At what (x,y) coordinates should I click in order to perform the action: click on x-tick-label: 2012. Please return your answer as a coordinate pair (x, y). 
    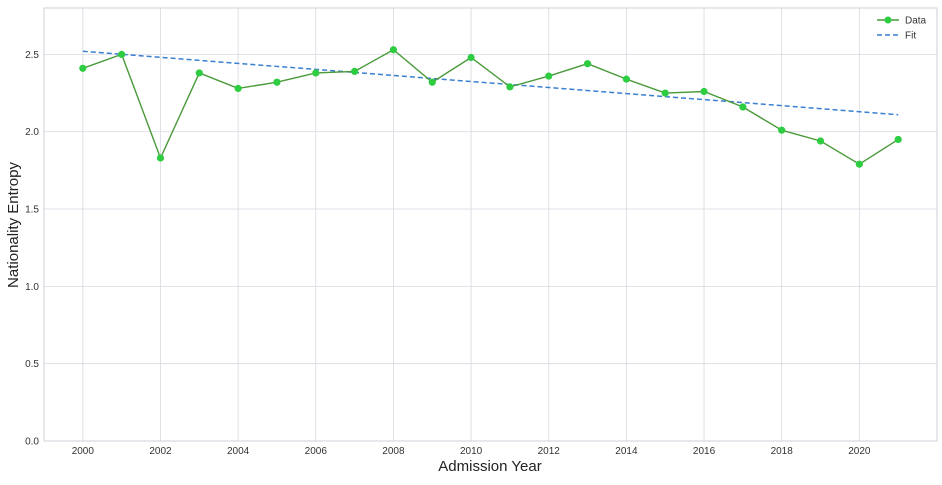
    Looking at the image, I should click on (549, 451).